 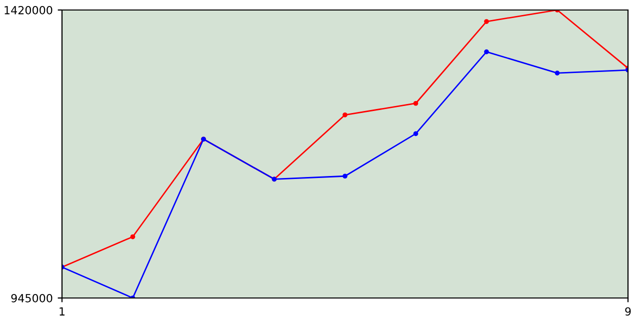 What do you see at coordinates (31, 298) in the screenshot?
I see `y-tick-label: 945000` at bounding box center [31, 298].